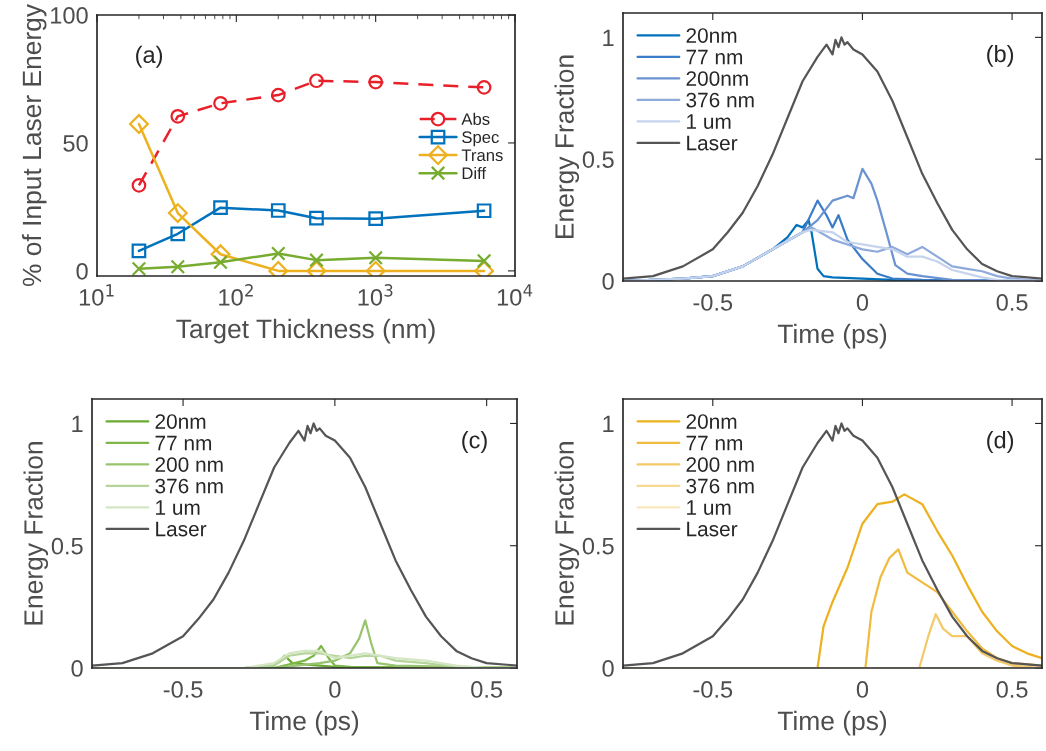 This screenshot has width=1046, height=751. Describe the element at coordinates (149, 56) in the screenshot. I see `annotation: (a)` at that location.